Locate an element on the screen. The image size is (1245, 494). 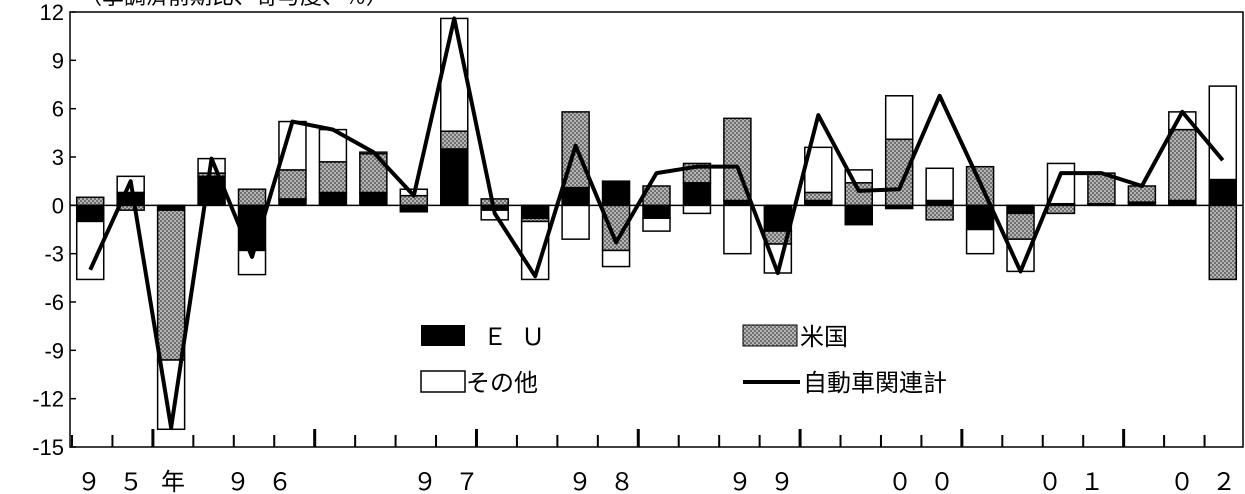
x-year-label: ０１ is located at coordinates (1080, 481).